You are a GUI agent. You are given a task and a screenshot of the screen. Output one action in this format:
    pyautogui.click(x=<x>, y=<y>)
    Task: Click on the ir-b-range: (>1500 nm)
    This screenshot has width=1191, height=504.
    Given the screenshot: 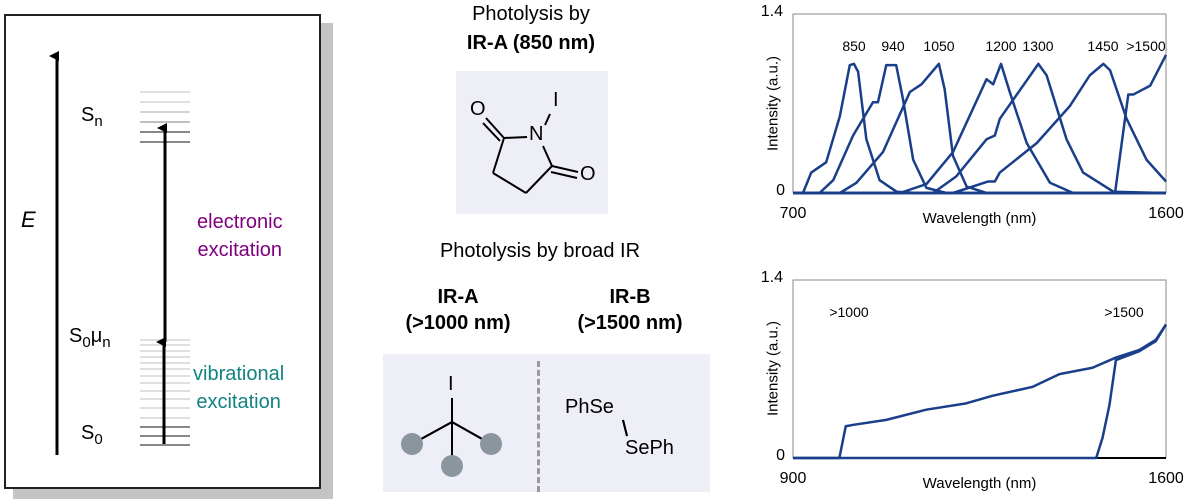 What is the action you would take?
    pyautogui.click(x=630, y=323)
    